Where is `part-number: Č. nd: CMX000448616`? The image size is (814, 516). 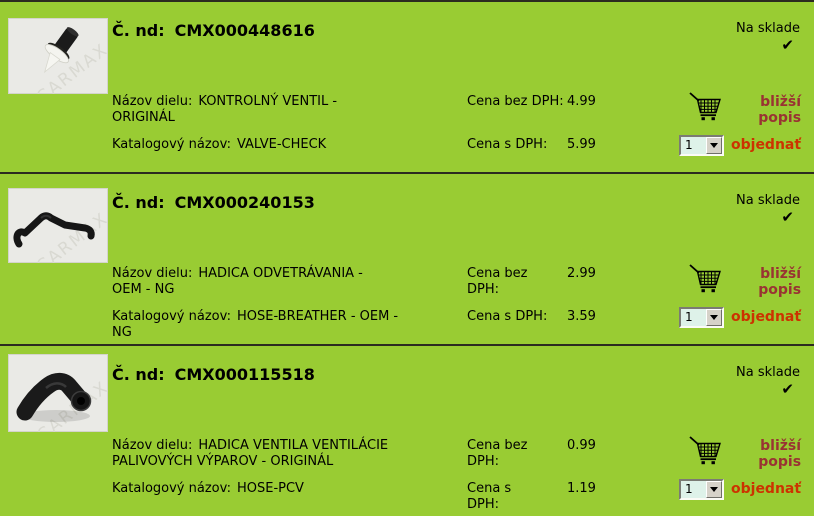 part-number: Č. nd: CMX000448616 is located at coordinates (213, 30).